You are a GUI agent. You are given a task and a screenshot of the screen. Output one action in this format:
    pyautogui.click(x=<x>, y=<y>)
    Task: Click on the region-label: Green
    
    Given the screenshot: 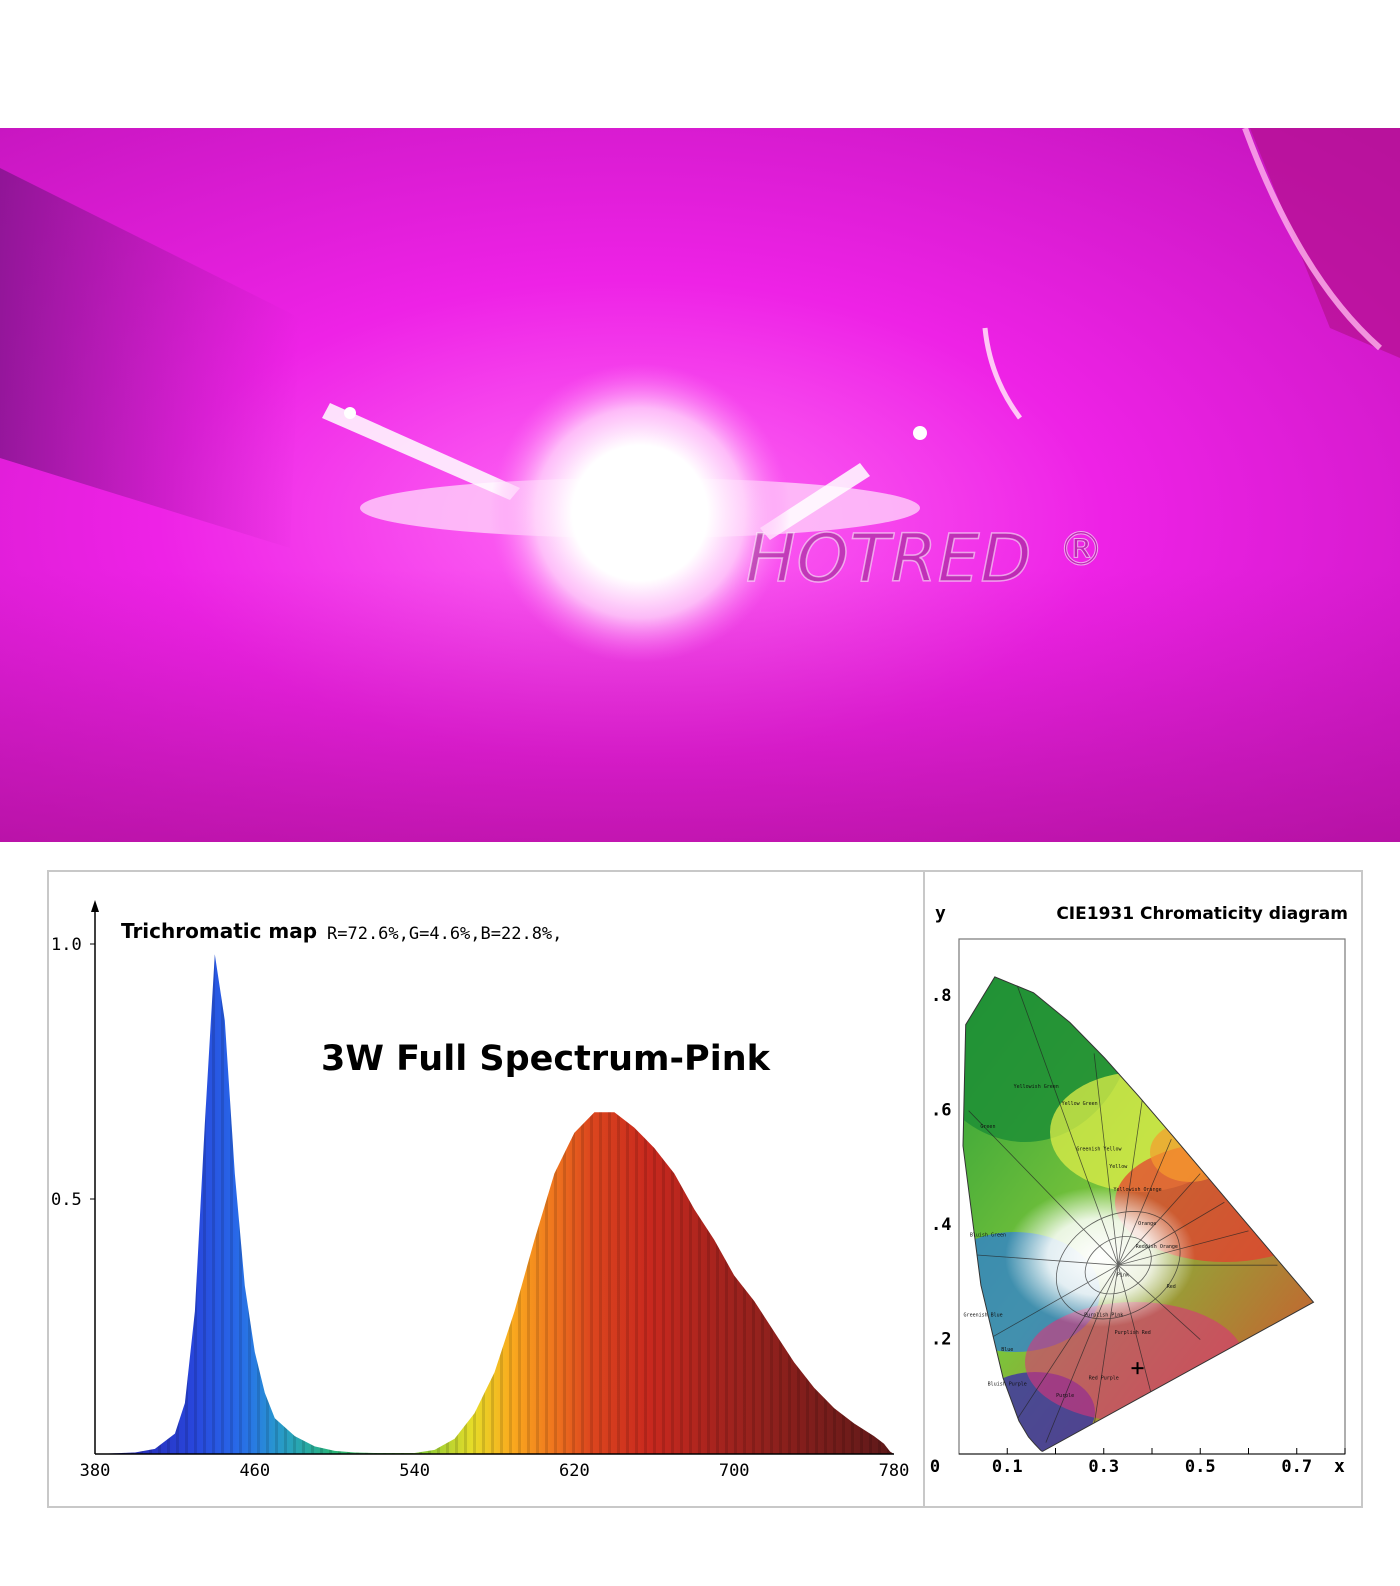 What is the action you would take?
    pyautogui.click(x=987, y=1127)
    